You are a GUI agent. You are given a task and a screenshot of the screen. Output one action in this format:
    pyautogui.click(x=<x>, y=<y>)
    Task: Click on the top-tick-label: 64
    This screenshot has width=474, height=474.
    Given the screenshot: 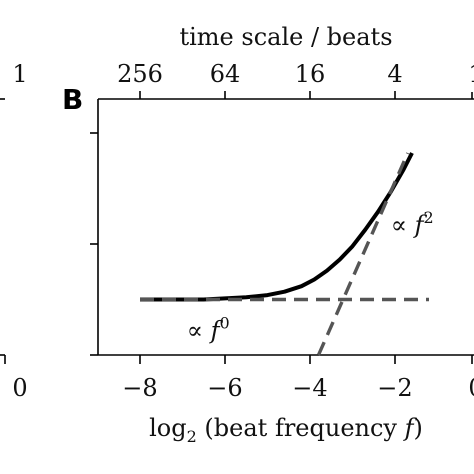 What is the action you would take?
    pyautogui.click(x=225, y=74)
    